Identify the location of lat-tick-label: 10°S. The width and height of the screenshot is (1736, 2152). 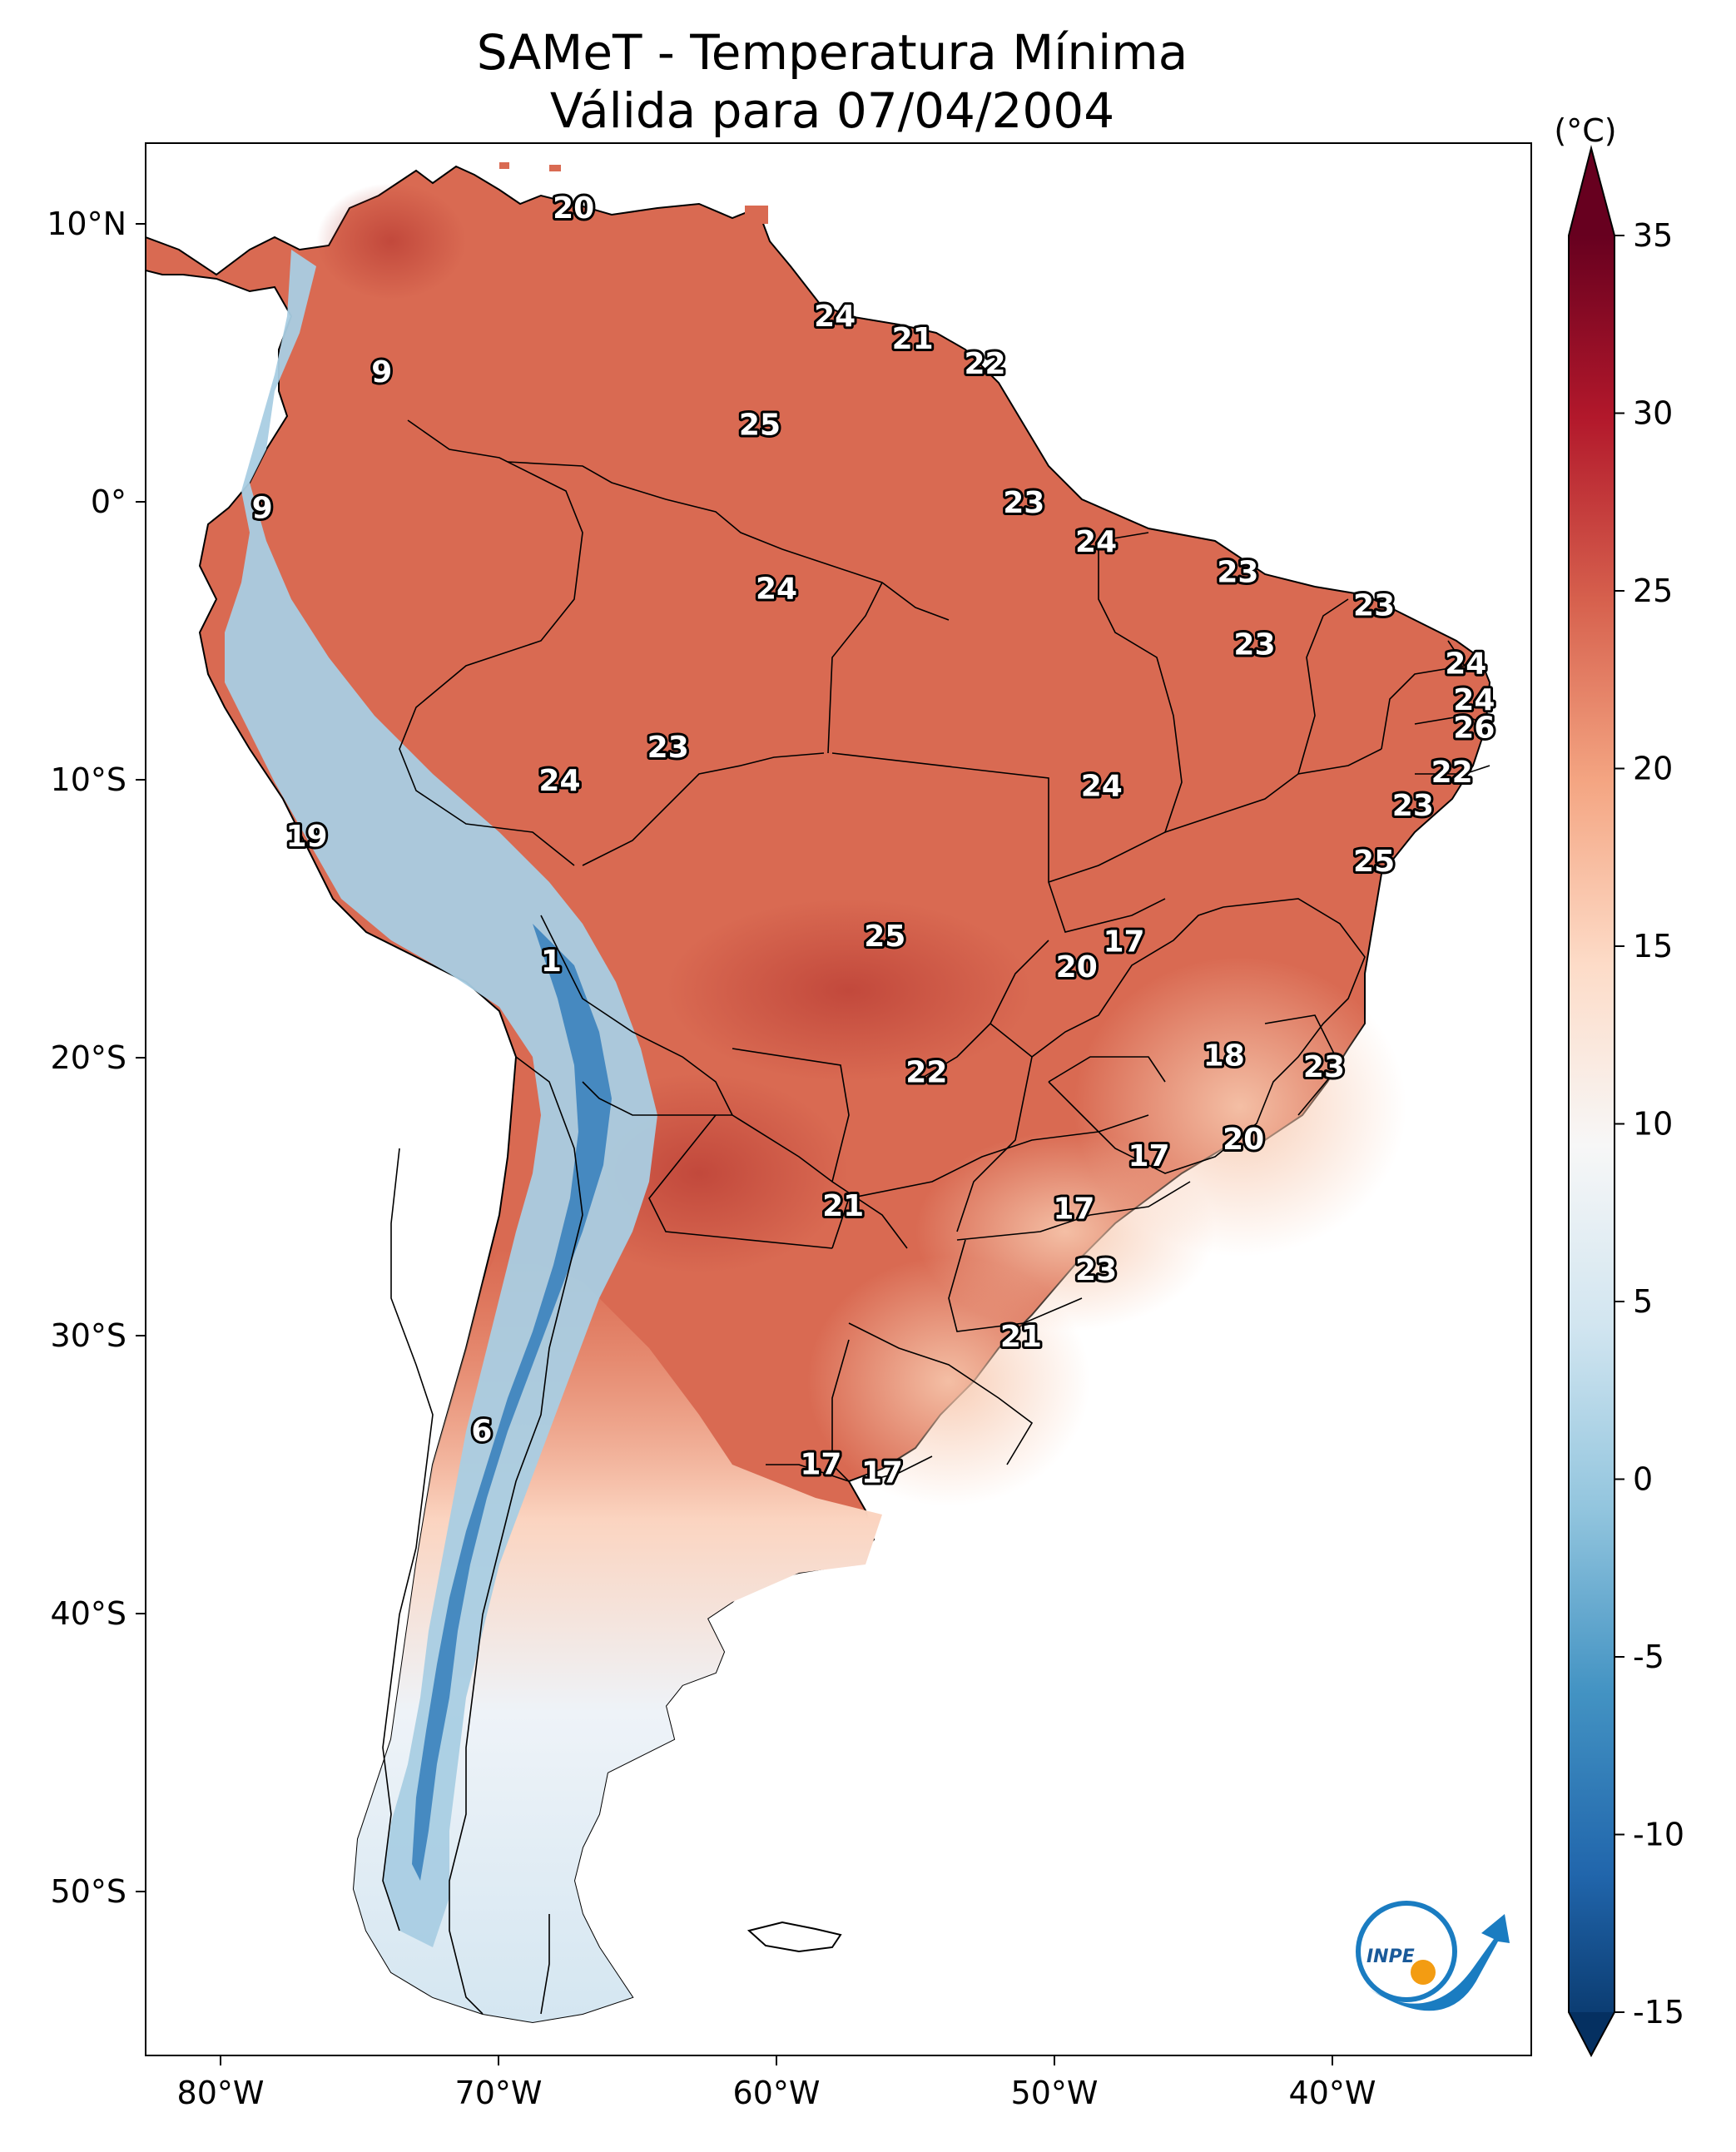
(88, 779).